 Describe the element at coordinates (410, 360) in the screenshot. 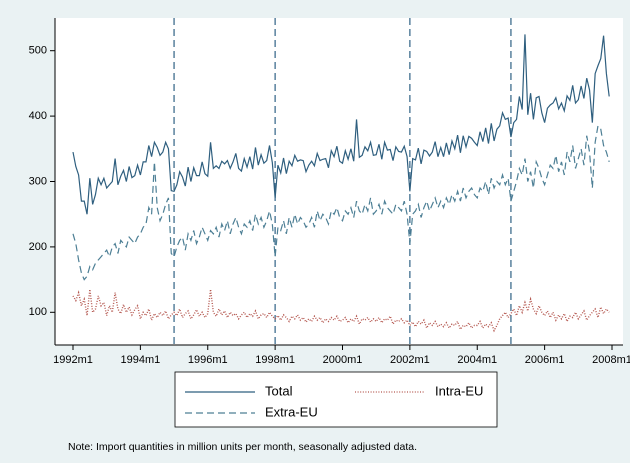

I see `x-tick-label: 2002m1` at that location.